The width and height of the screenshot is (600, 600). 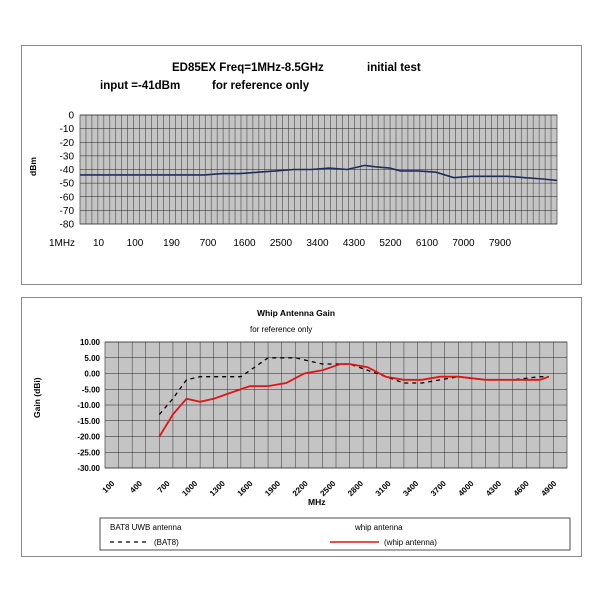 I want to click on chart-title: ED85EX Freq=1MHz-8.5GHz, so click(x=248, y=68).